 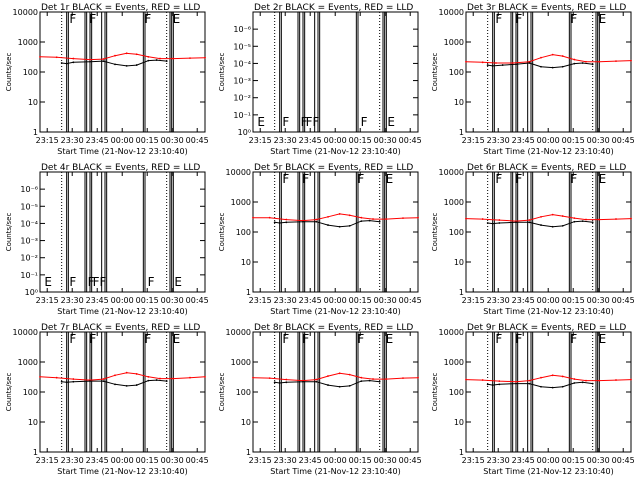 I want to click on x-tick-label: 23:30, so click(x=498, y=140).